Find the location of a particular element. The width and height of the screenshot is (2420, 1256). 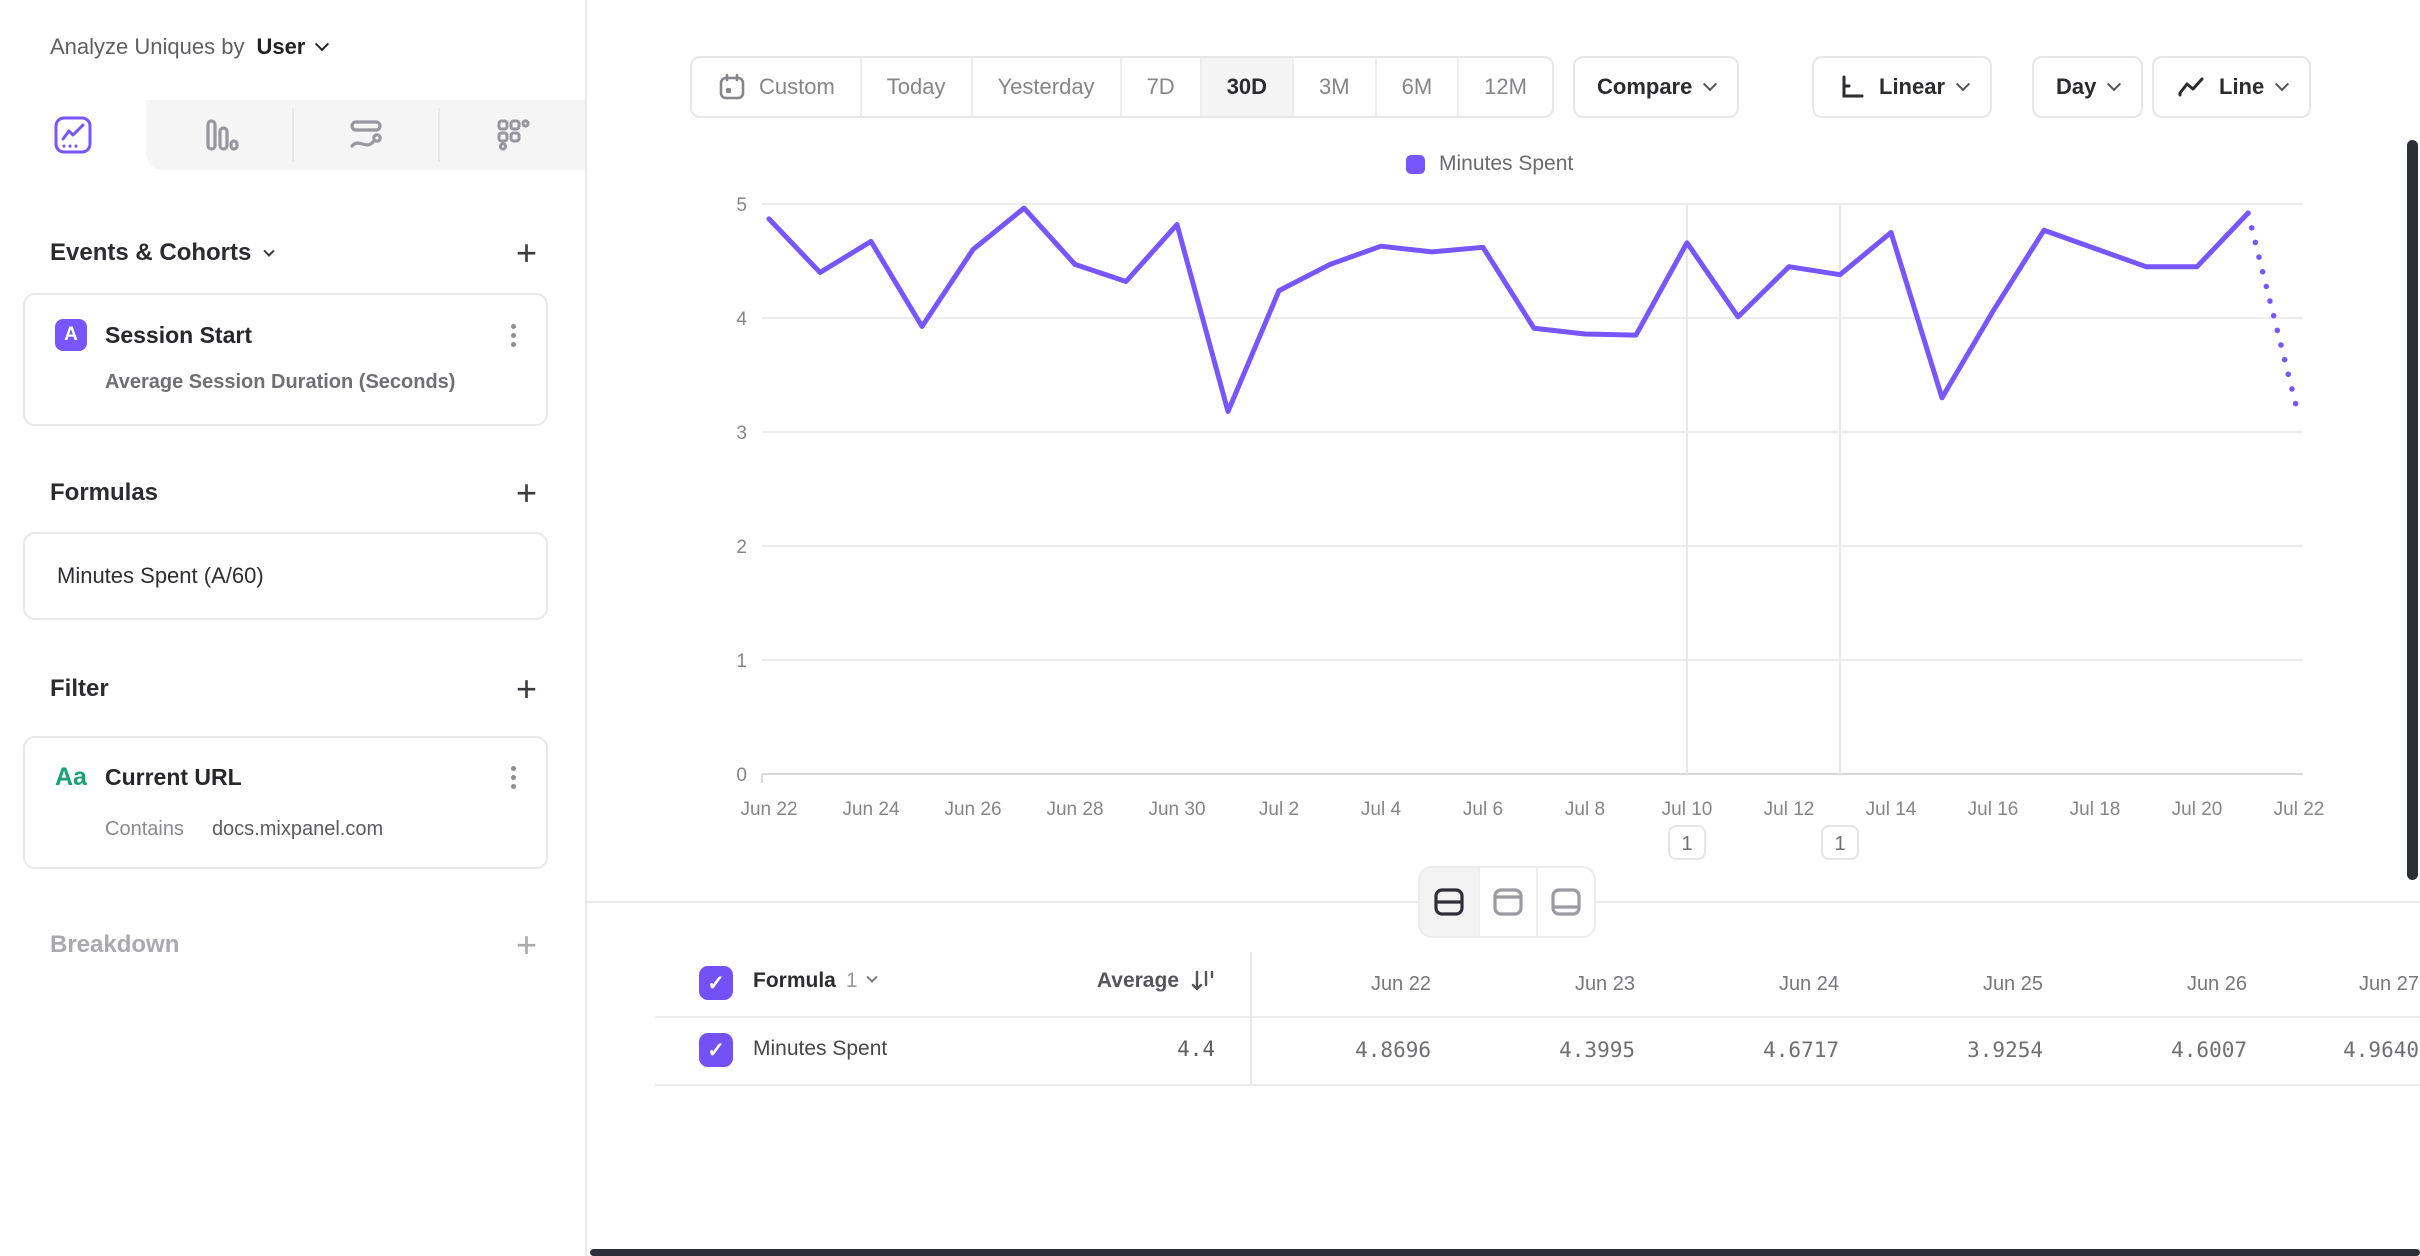

events-cohorts-title: Events & Cohorts is located at coordinates (151, 252).